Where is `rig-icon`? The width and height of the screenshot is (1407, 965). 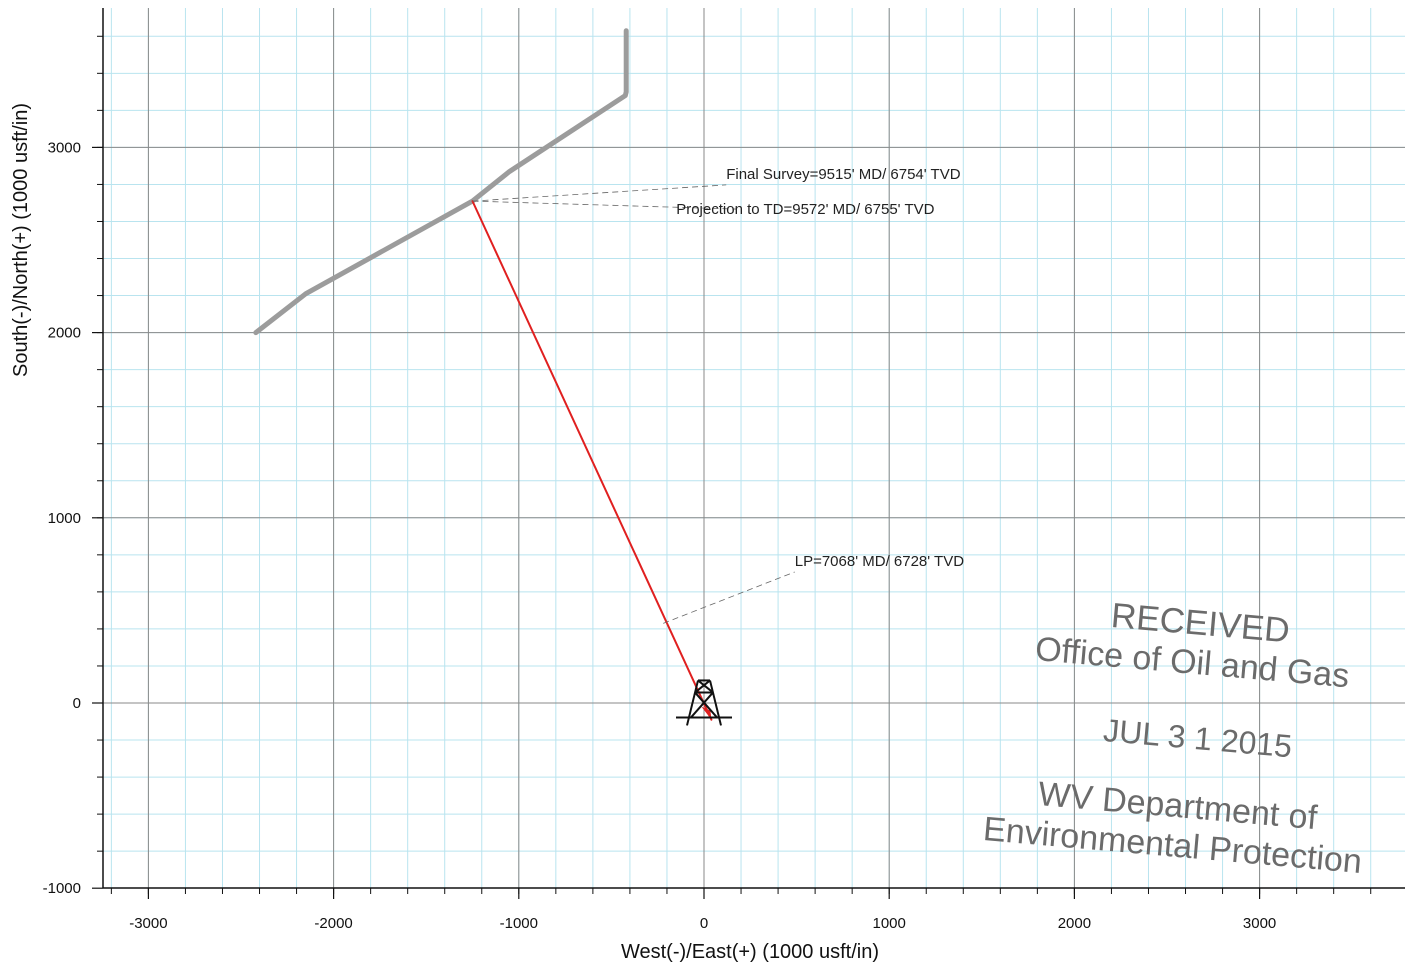 rig-icon is located at coordinates (704, 702).